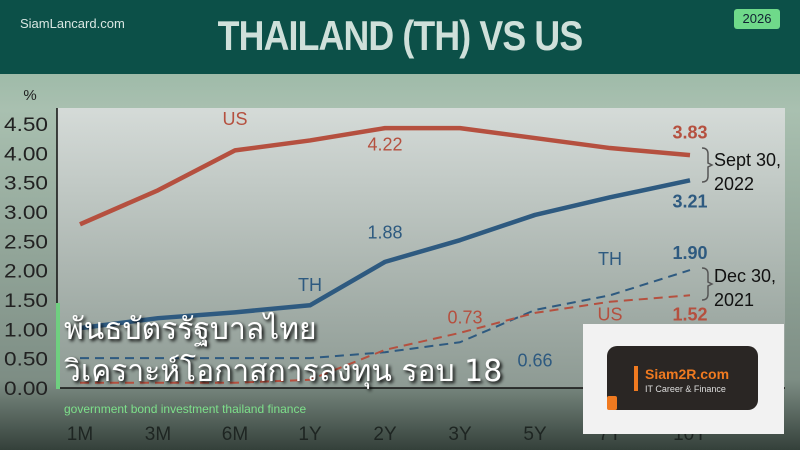 Image resolution: width=800 pixels, height=450 pixels. I want to click on x-tick-label: 5Y, so click(535, 434).